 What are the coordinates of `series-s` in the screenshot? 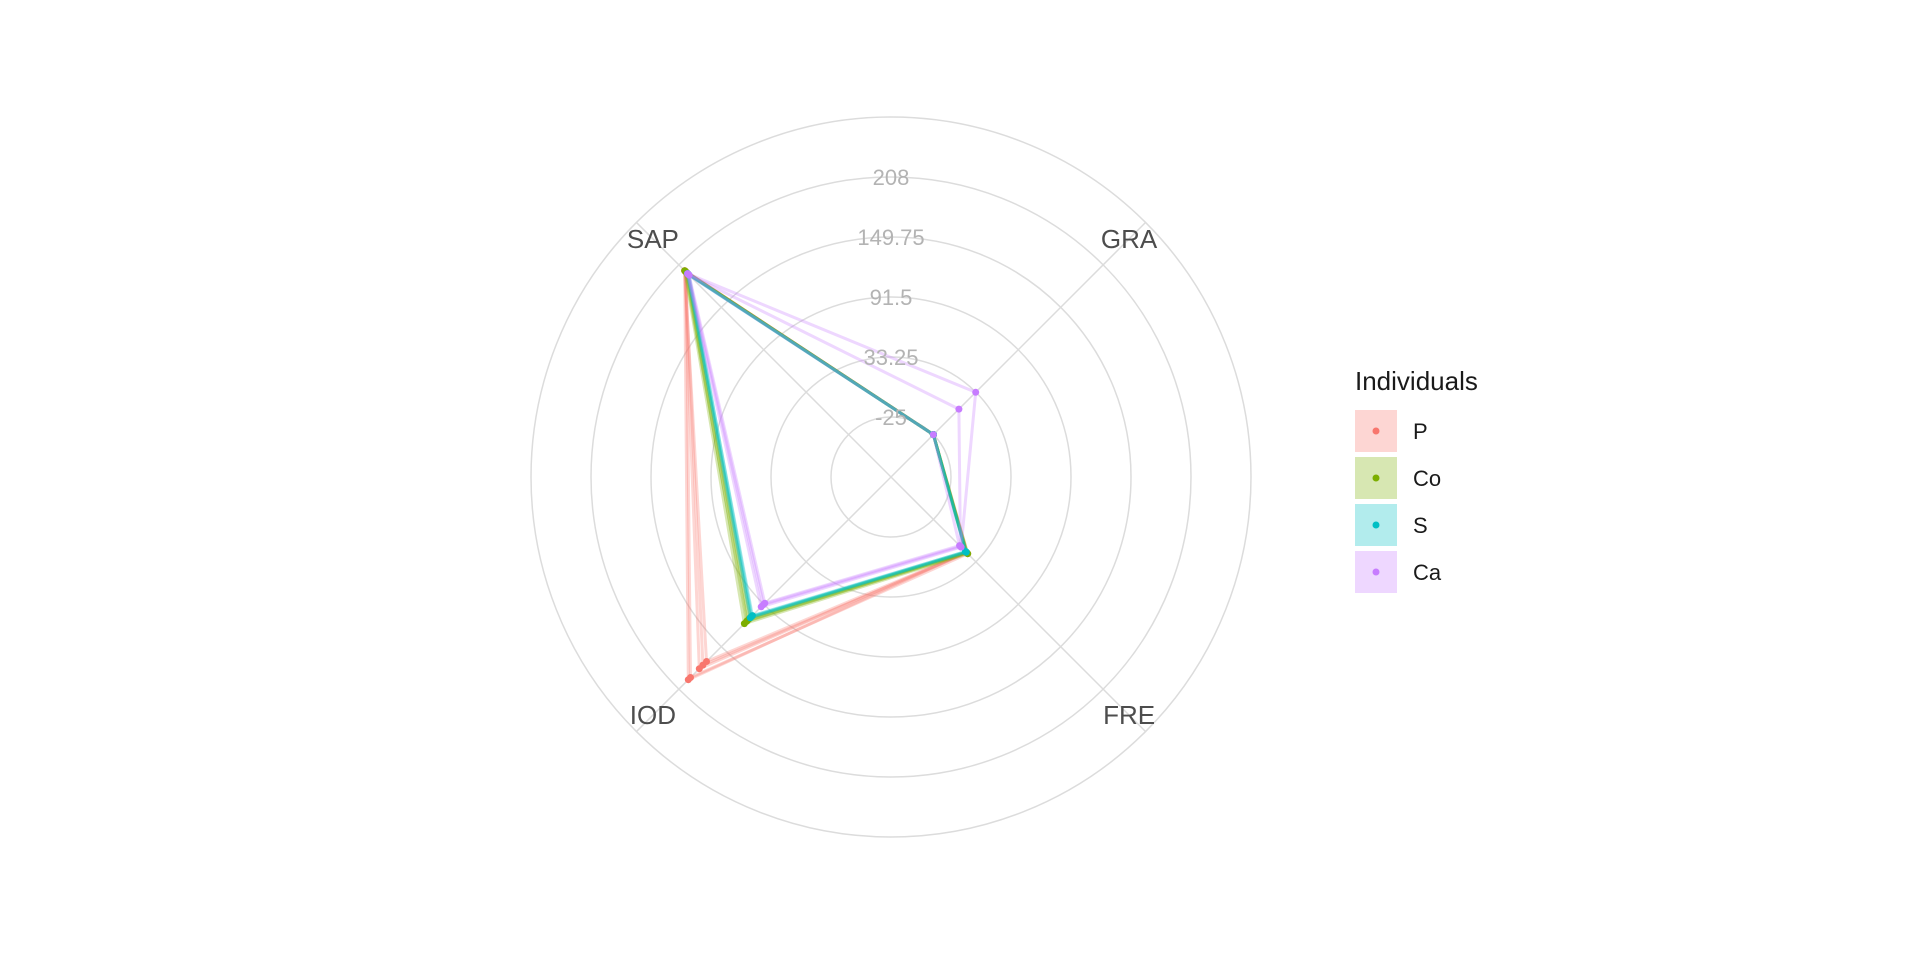 It's located at (827, 446).